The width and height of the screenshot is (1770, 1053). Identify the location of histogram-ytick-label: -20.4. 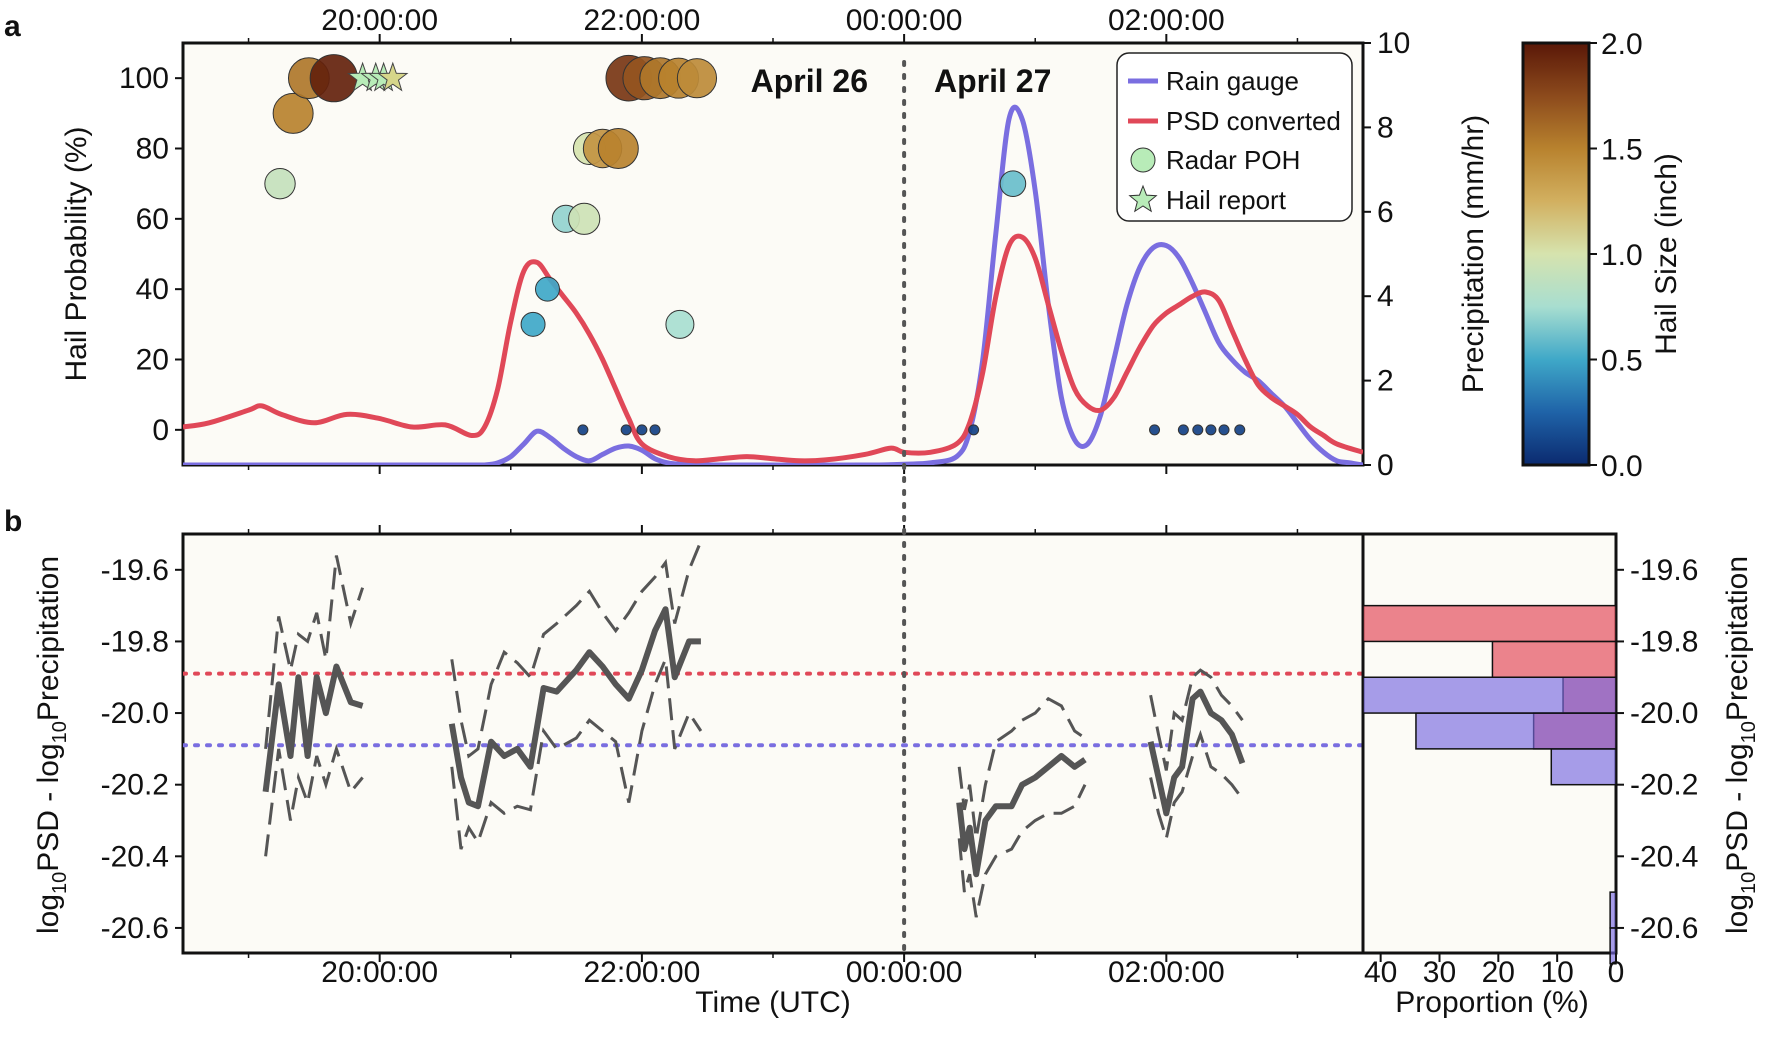
(1664, 856).